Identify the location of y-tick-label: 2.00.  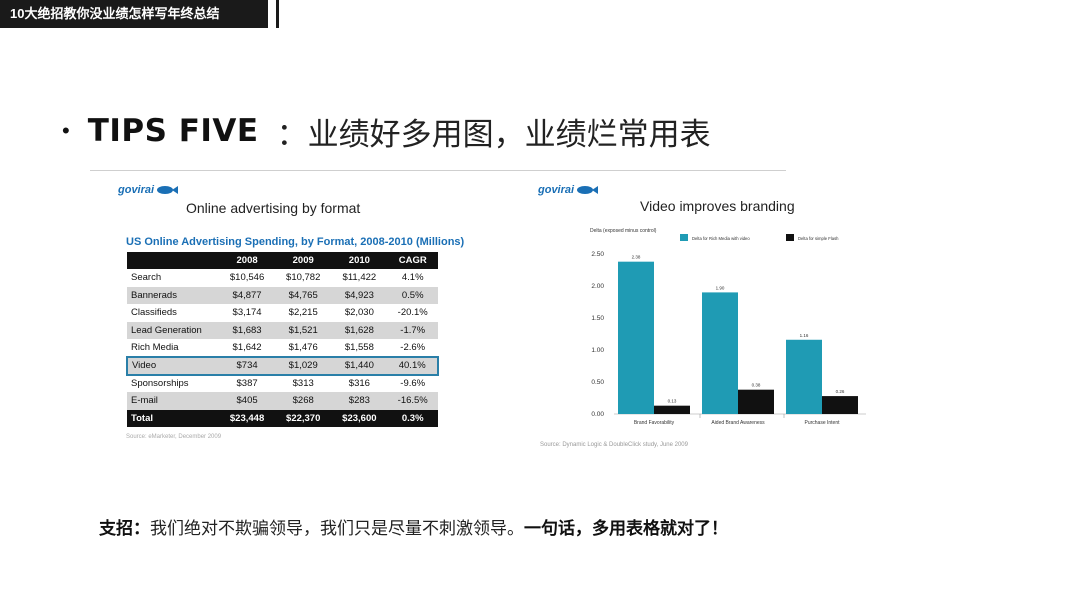
(597, 286).